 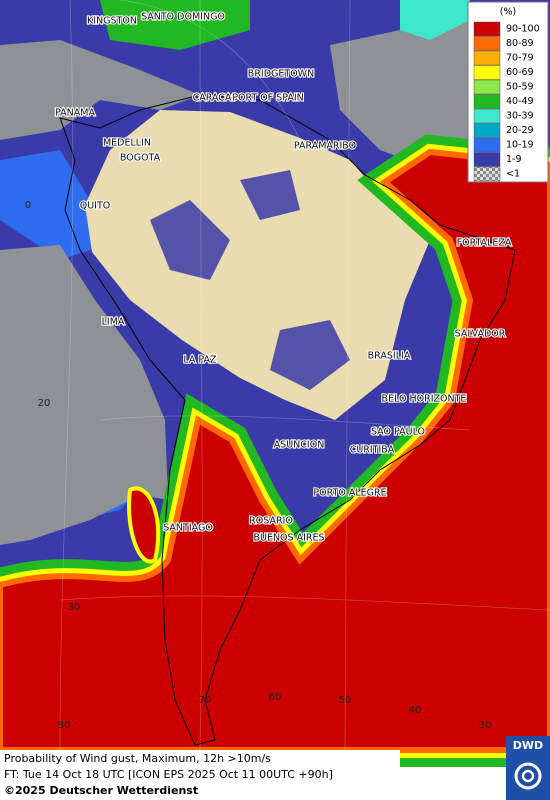 What do you see at coordinates (389, 356) in the screenshot?
I see `city-label: BRASILIA` at bounding box center [389, 356].